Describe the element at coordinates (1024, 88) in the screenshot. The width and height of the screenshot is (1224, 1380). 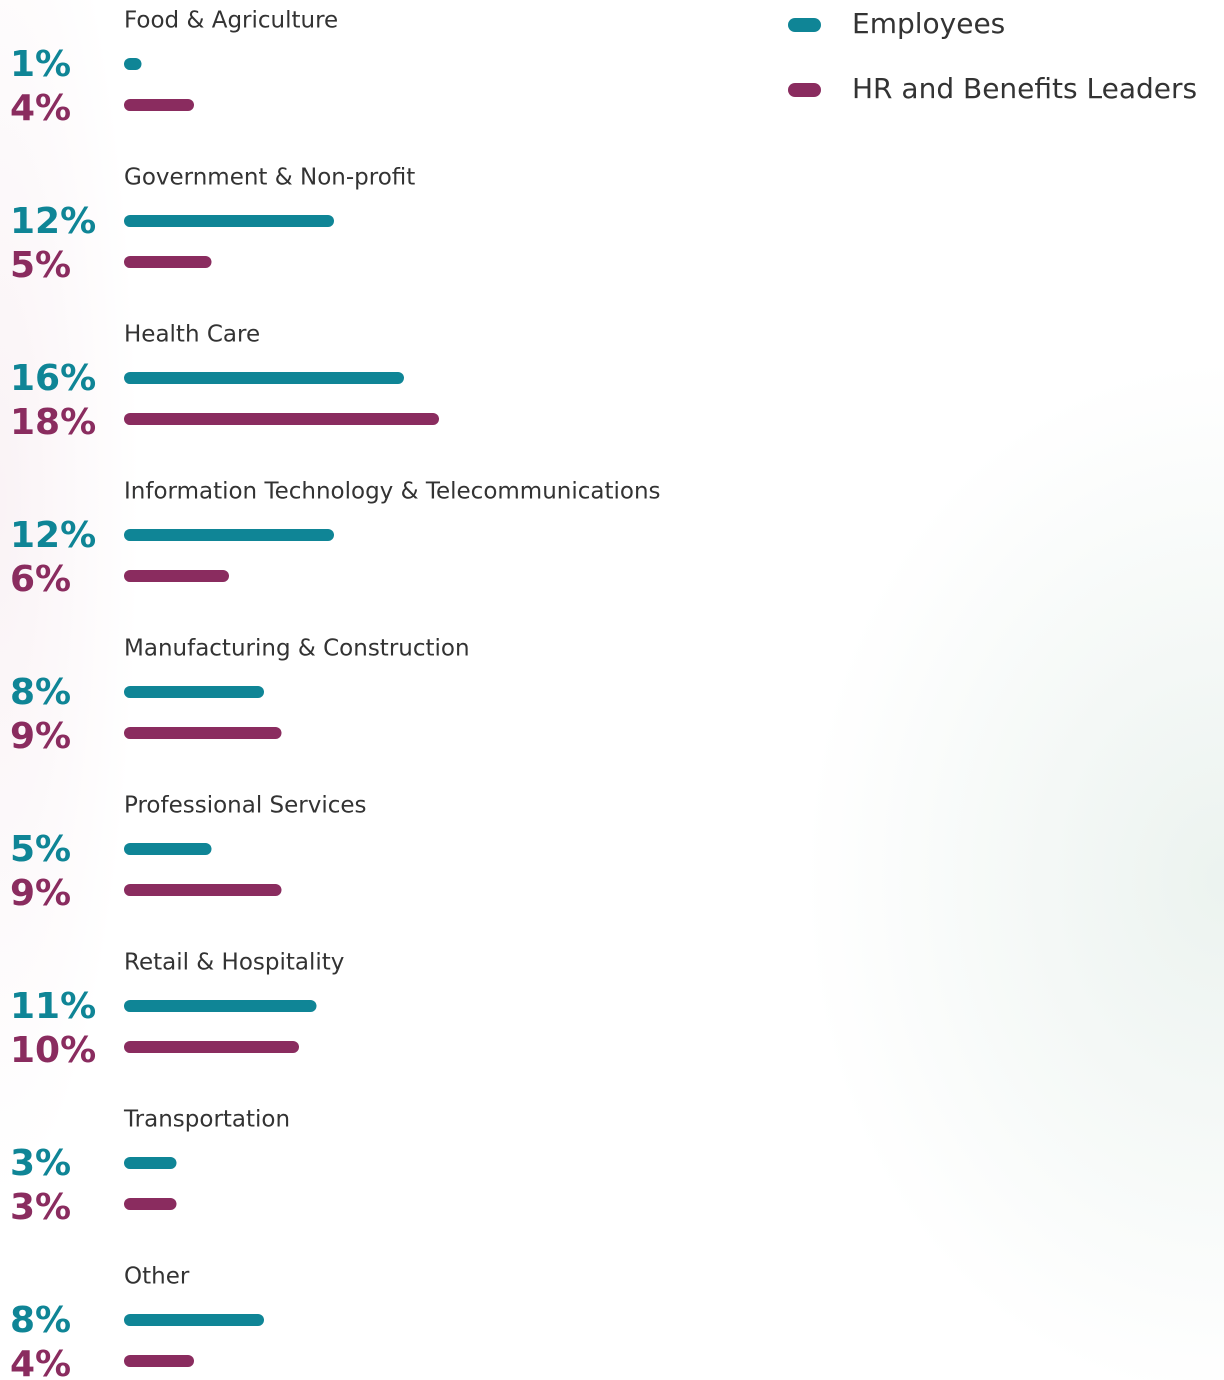
I see `legend-label: HR and Benefits Leaders` at that location.